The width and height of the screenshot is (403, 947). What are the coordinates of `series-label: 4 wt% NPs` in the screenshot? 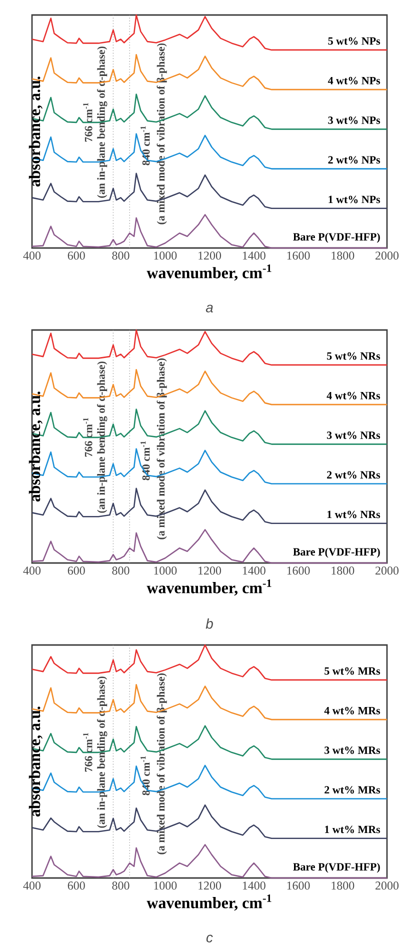 It's located at (354, 80).